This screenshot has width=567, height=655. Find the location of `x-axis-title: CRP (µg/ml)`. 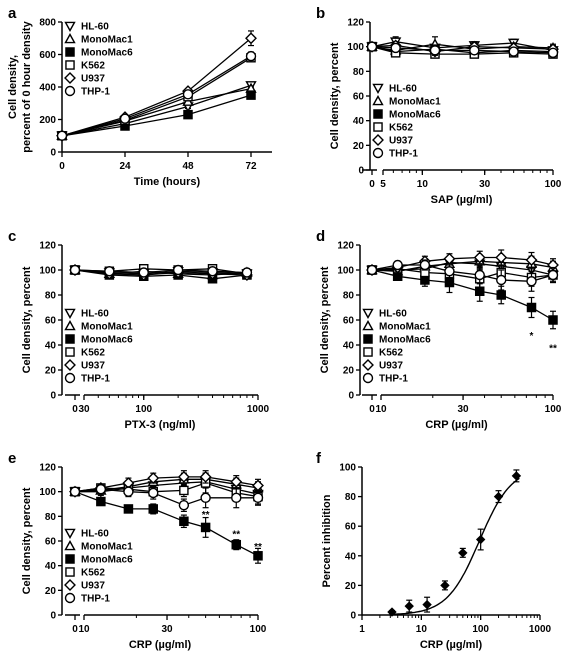

x-axis-title: CRP (µg/ml) is located at coordinates (451, 645).